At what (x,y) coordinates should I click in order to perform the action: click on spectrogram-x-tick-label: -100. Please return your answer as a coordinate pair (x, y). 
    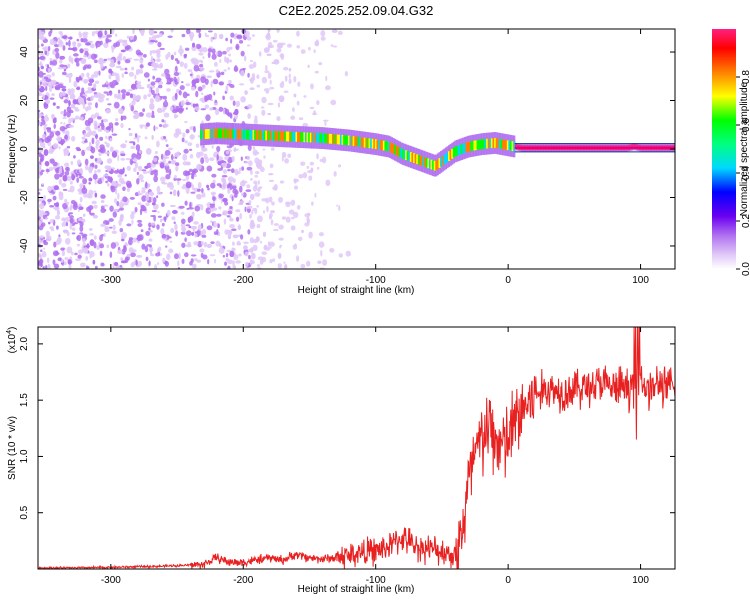
    Looking at the image, I should click on (376, 280).